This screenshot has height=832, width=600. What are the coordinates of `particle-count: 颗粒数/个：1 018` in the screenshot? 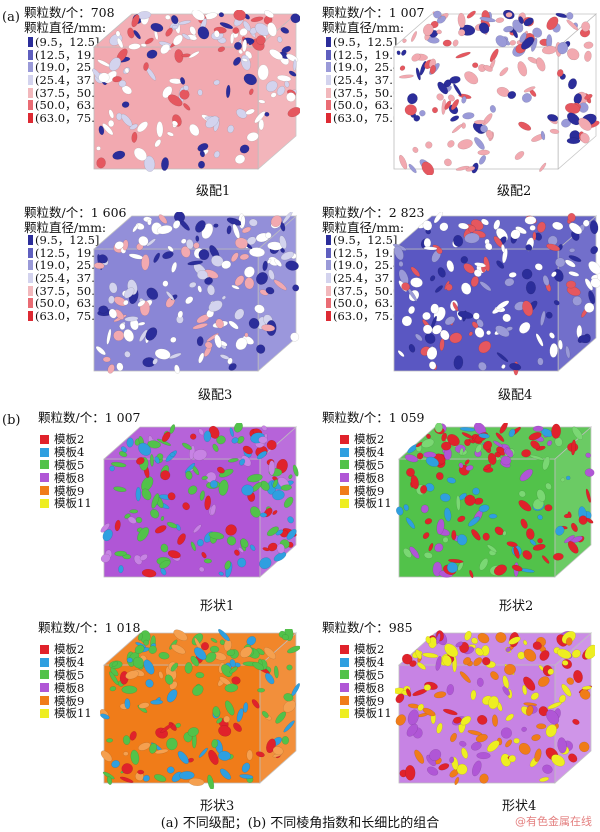 It's located at (89, 626).